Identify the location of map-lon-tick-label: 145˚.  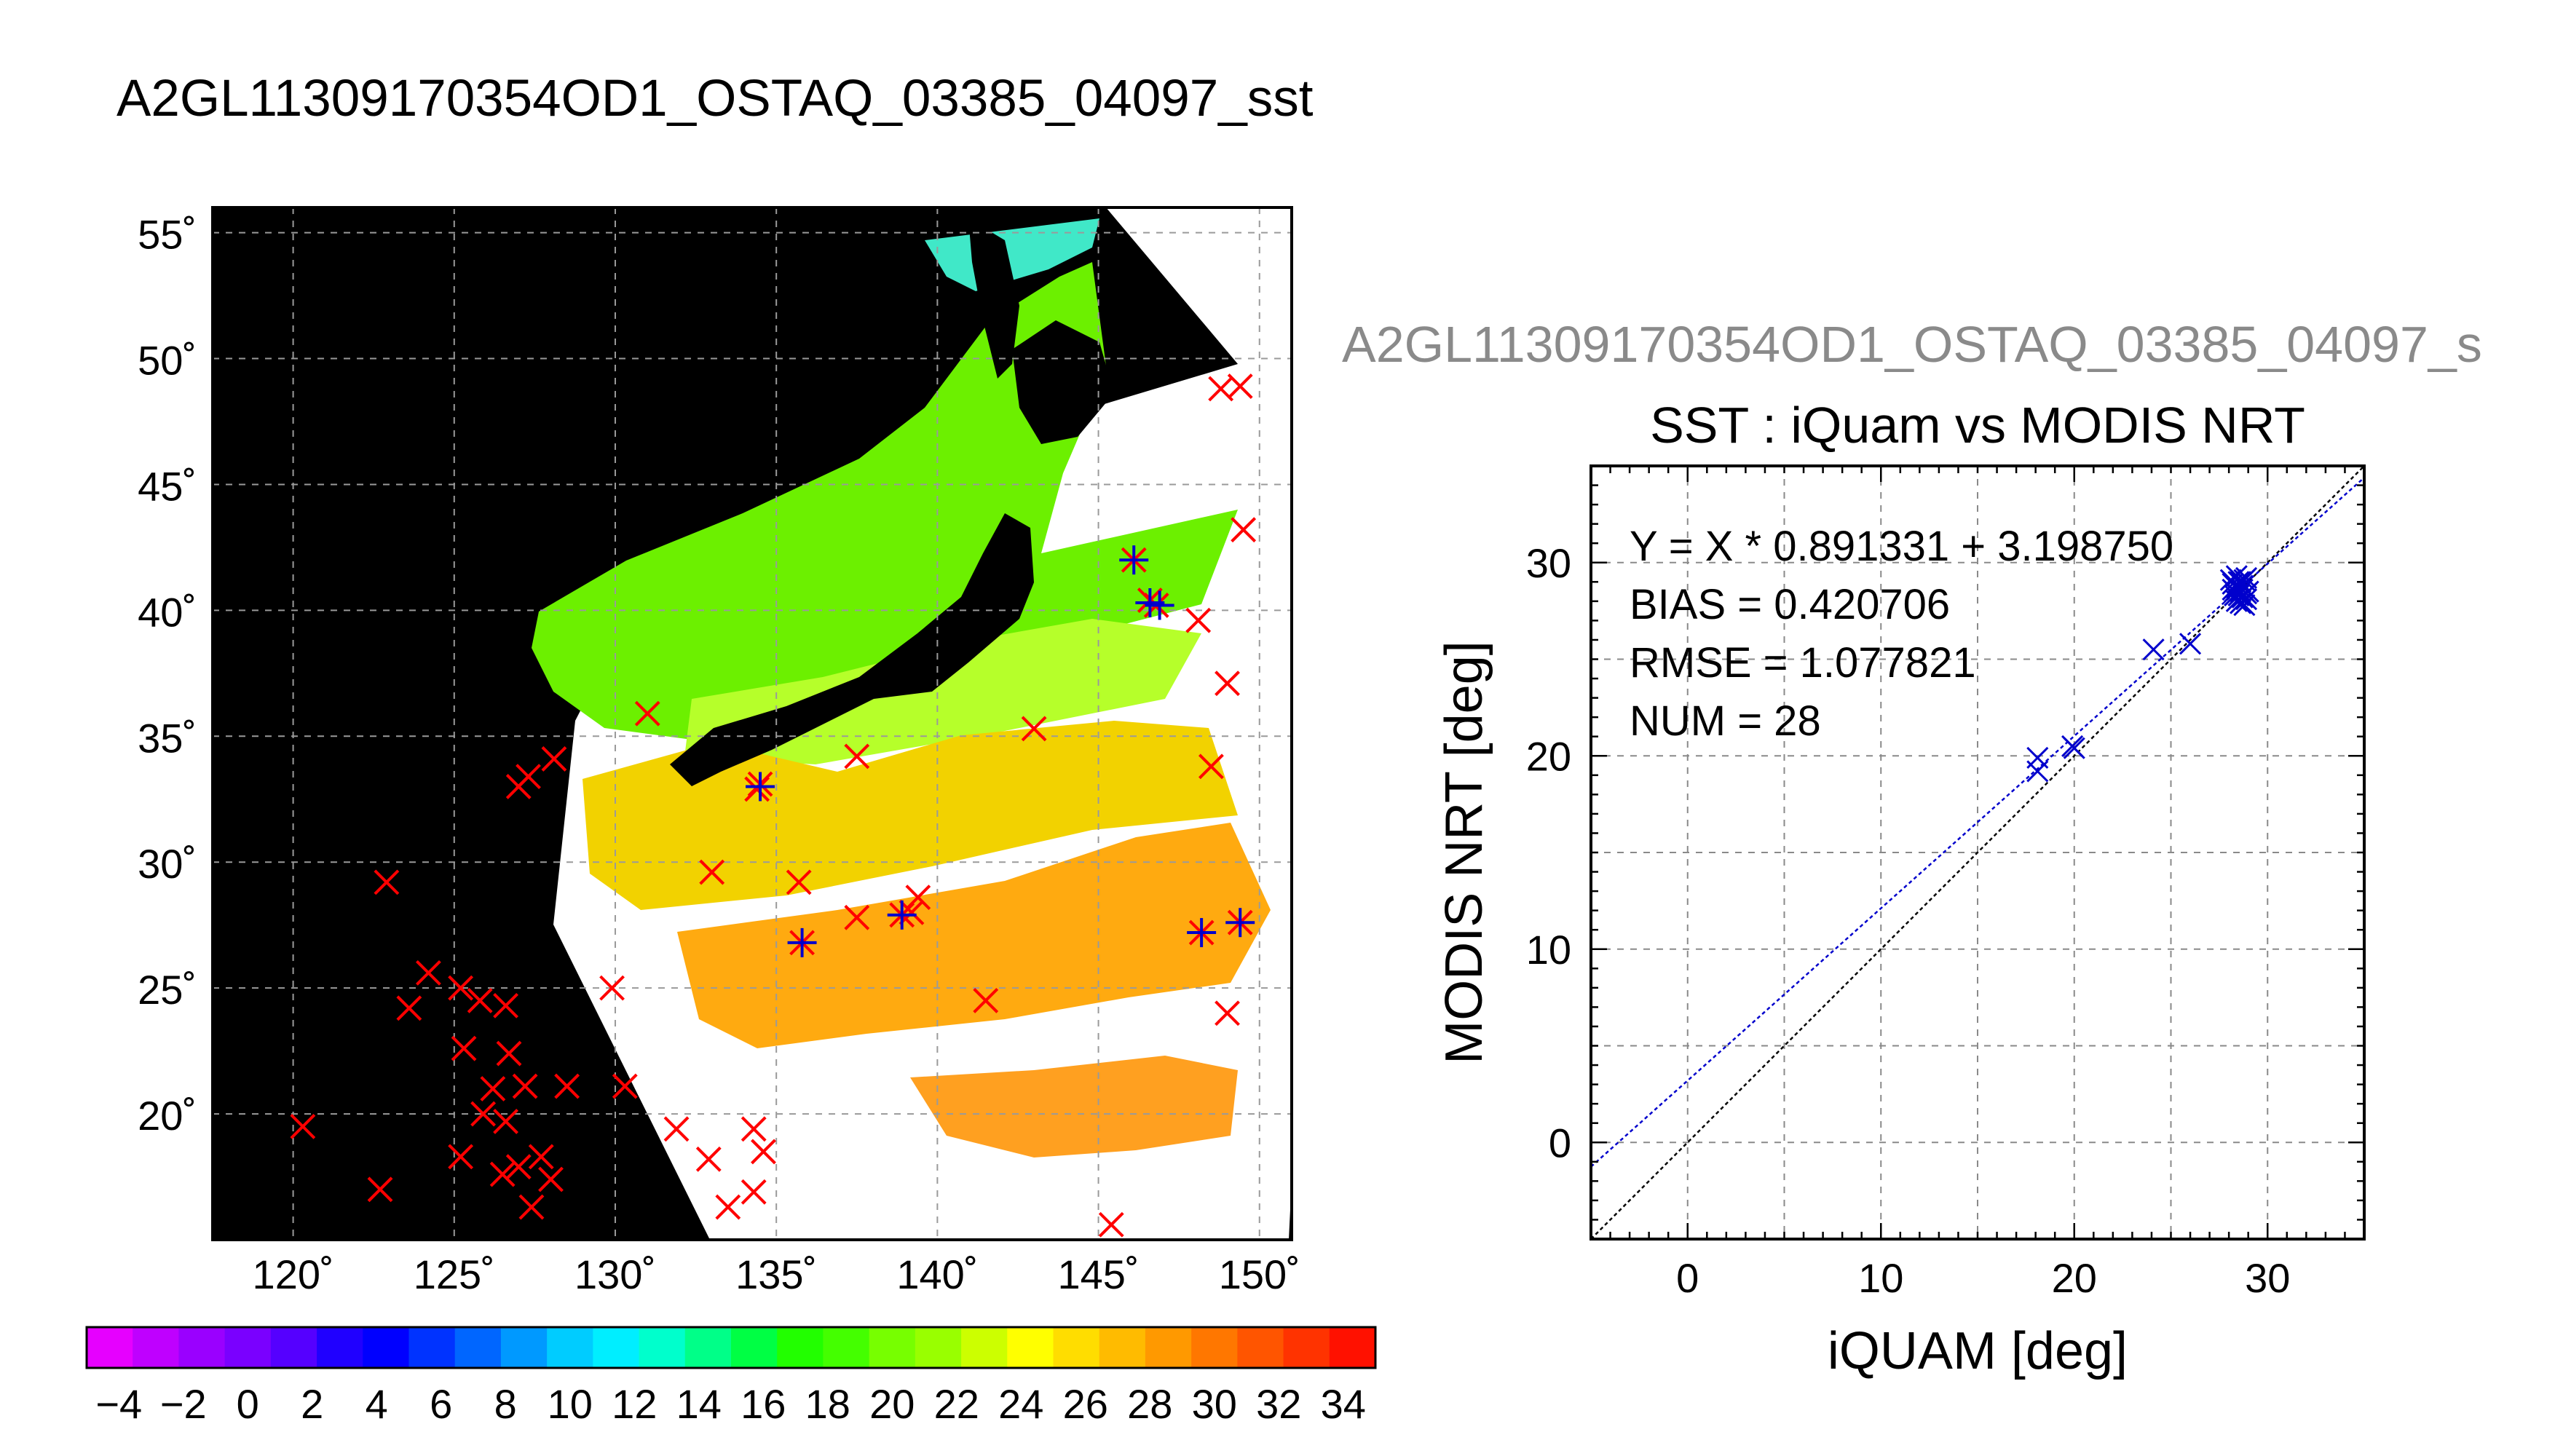
(1099, 1274).